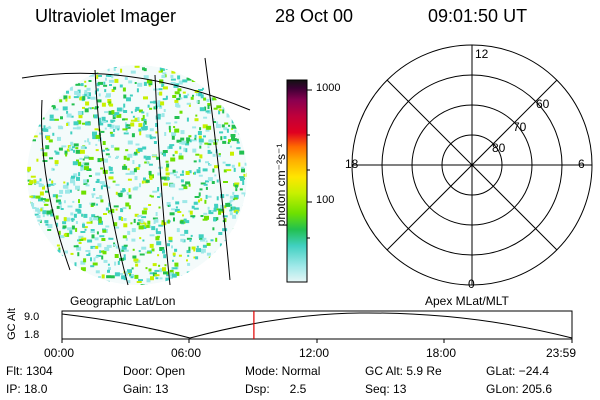  I want to click on glon-readout: GLon: 205.6, so click(519, 389).